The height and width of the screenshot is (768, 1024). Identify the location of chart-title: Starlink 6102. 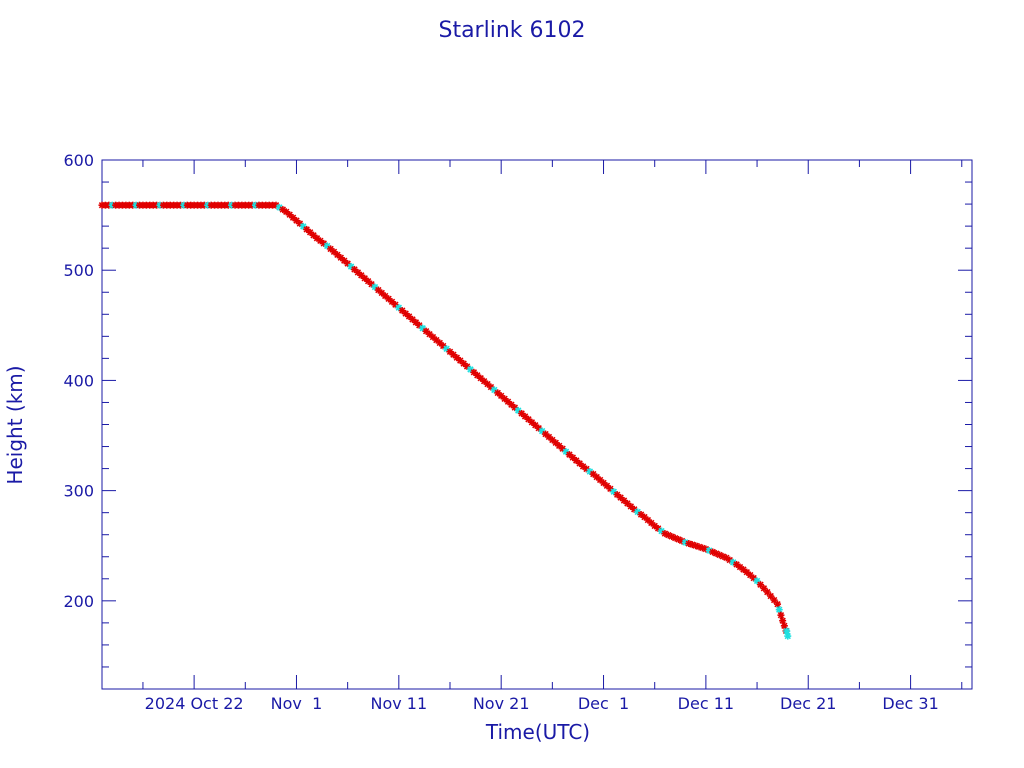
(511, 30).